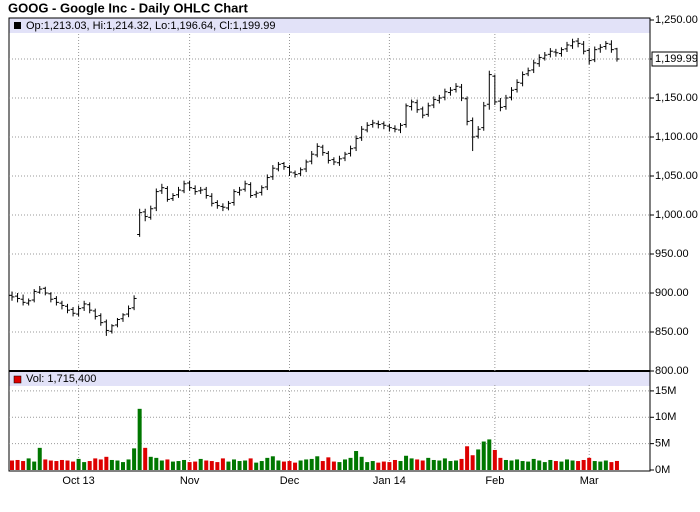 The width and height of the screenshot is (700, 512). Describe the element at coordinates (676, 176) in the screenshot. I see `y-tick-label: 1,050.00` at that location.